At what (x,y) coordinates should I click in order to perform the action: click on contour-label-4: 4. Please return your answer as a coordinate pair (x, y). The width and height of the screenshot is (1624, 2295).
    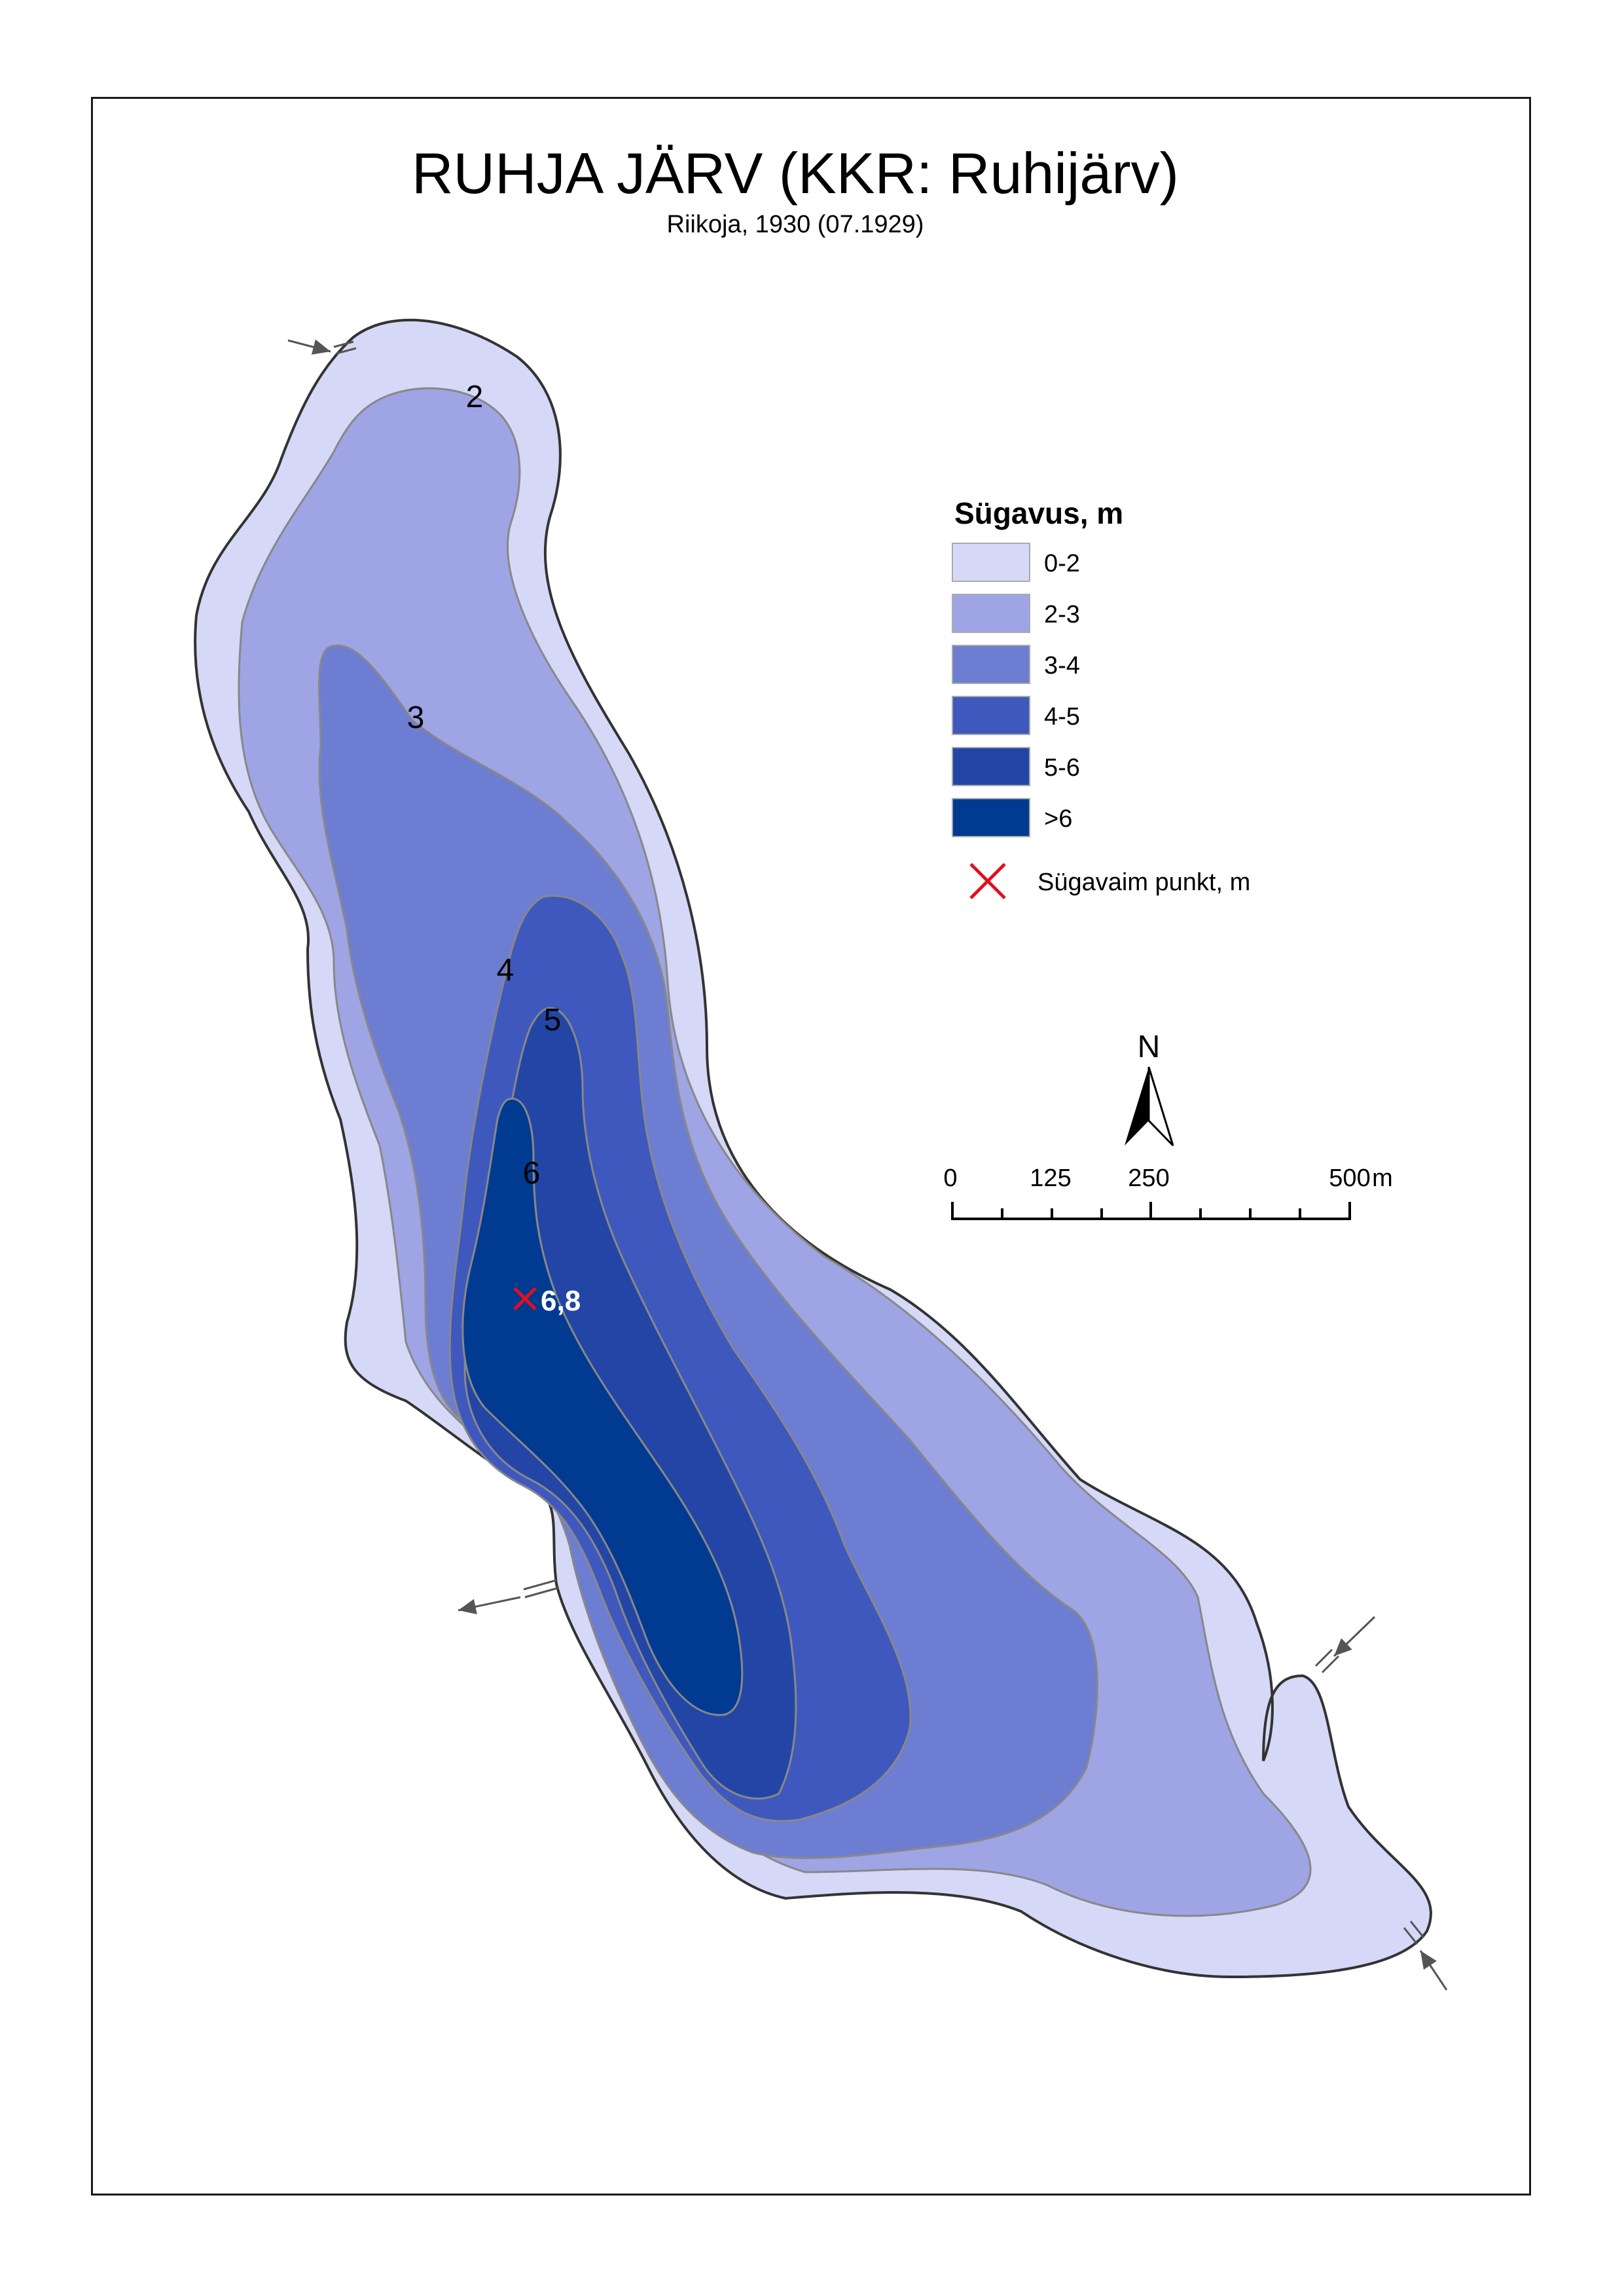
    Looking at the image, I should click on (505, 971).